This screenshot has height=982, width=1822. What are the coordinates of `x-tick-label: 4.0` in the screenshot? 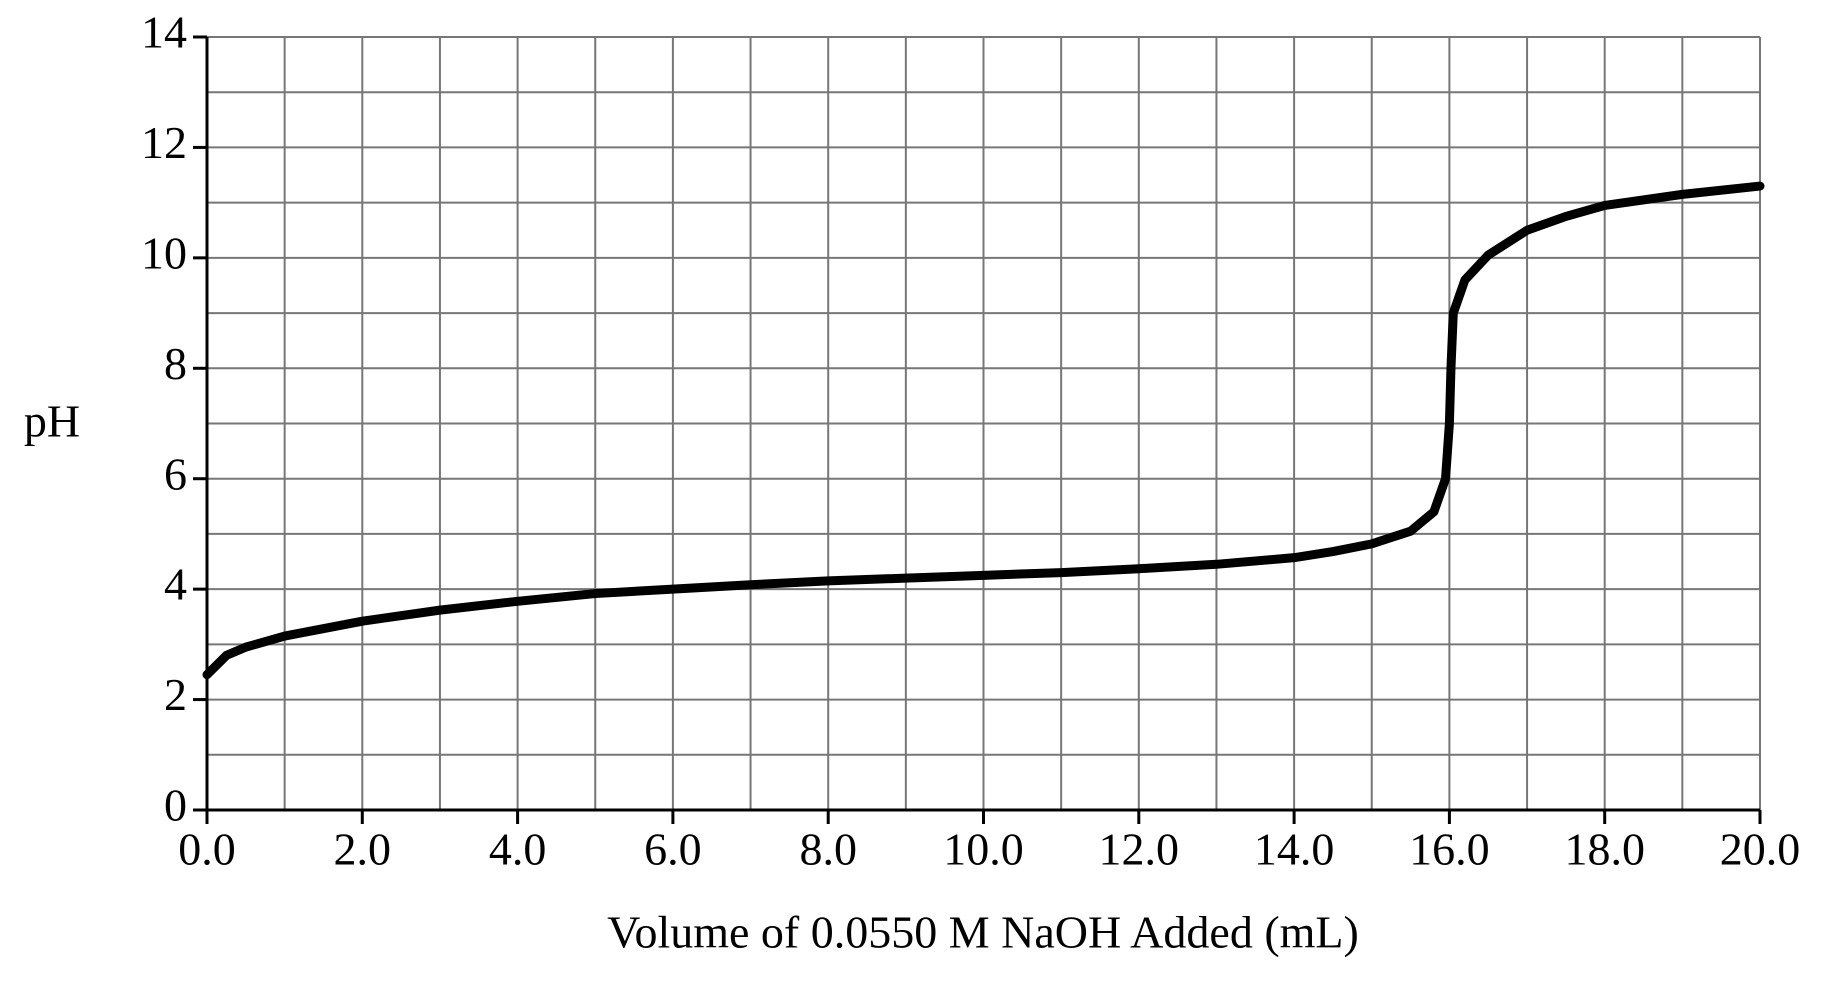 It's located at (518, 849).